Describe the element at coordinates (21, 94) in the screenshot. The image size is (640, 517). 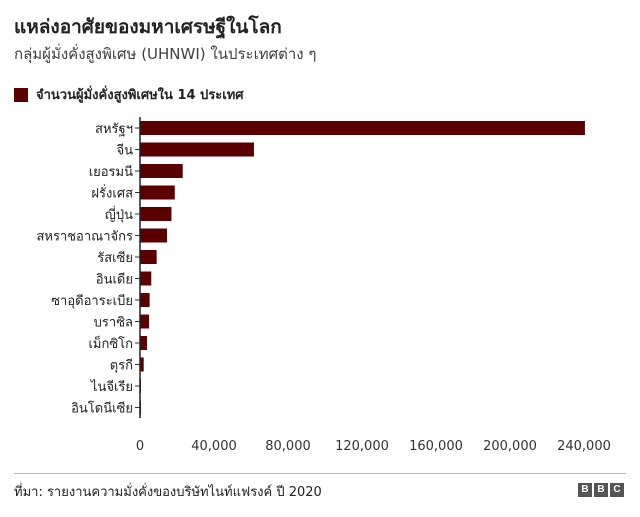
I see `legend-swatch` at that location.